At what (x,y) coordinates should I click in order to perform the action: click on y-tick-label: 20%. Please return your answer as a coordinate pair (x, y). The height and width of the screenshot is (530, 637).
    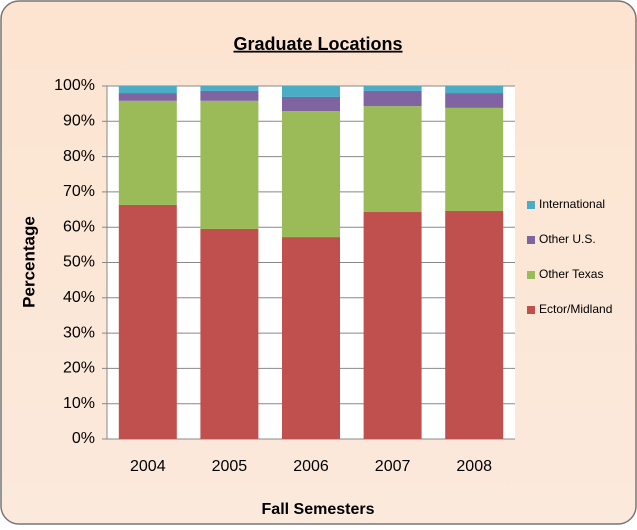
    Looking at the image, I should click on (79, 368).